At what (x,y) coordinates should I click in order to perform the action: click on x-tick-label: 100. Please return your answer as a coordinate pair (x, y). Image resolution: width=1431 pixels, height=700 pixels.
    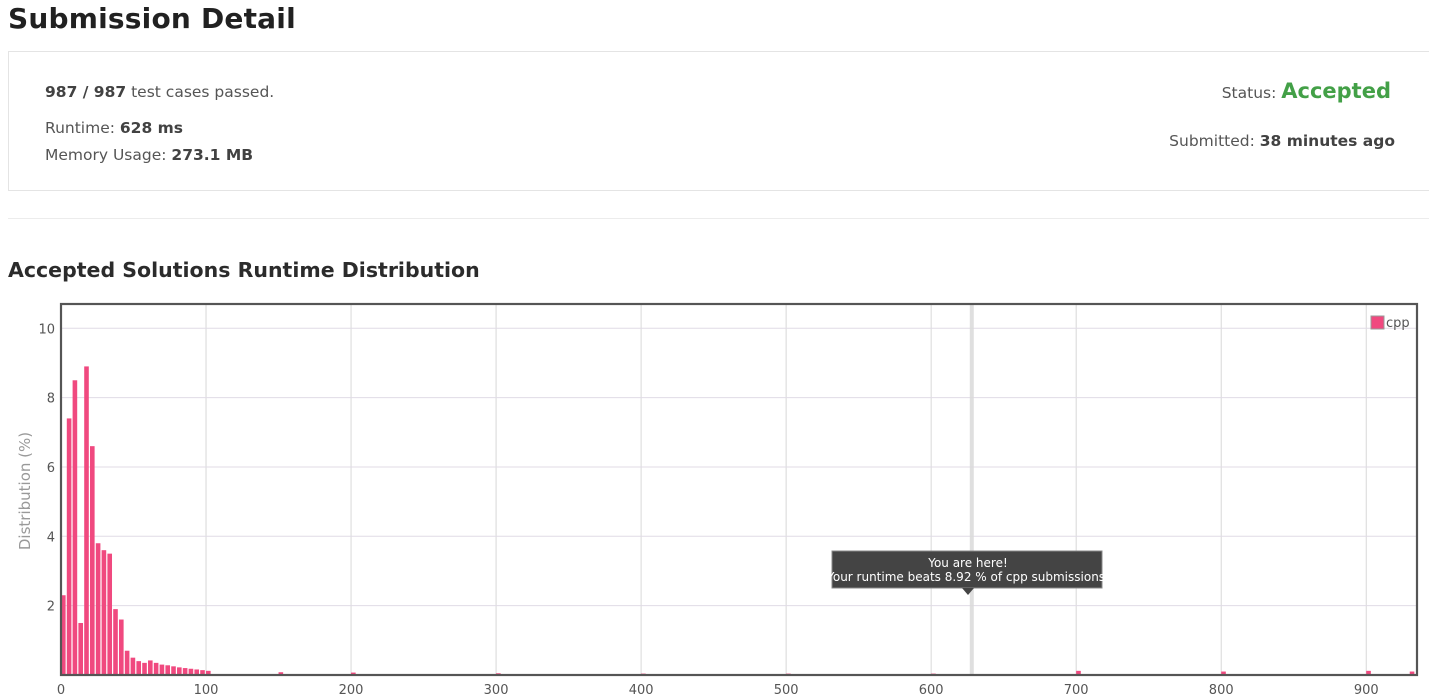
    Looking at the image, I should click on (206, 690).